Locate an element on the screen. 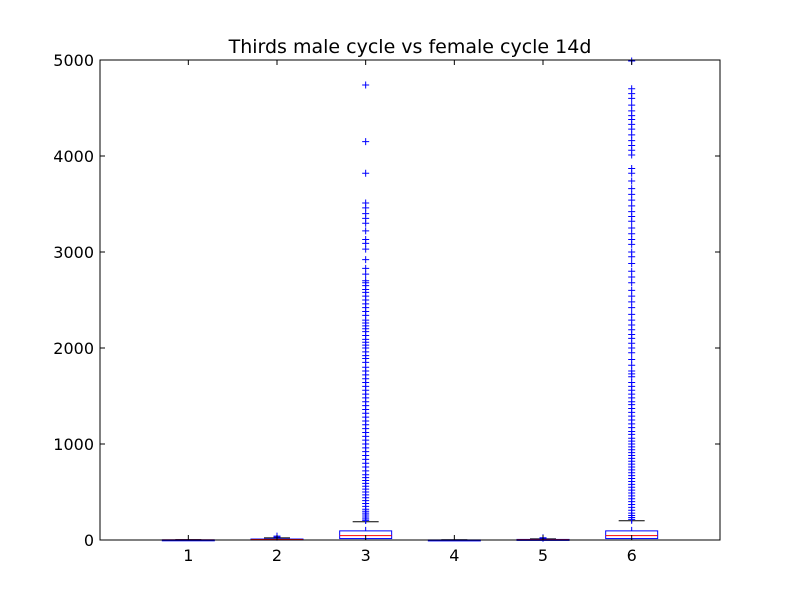 Image resolution: width=800 pixels, height=600 pixels. x-tick-label: 6 is located at coordinates (632, 555).